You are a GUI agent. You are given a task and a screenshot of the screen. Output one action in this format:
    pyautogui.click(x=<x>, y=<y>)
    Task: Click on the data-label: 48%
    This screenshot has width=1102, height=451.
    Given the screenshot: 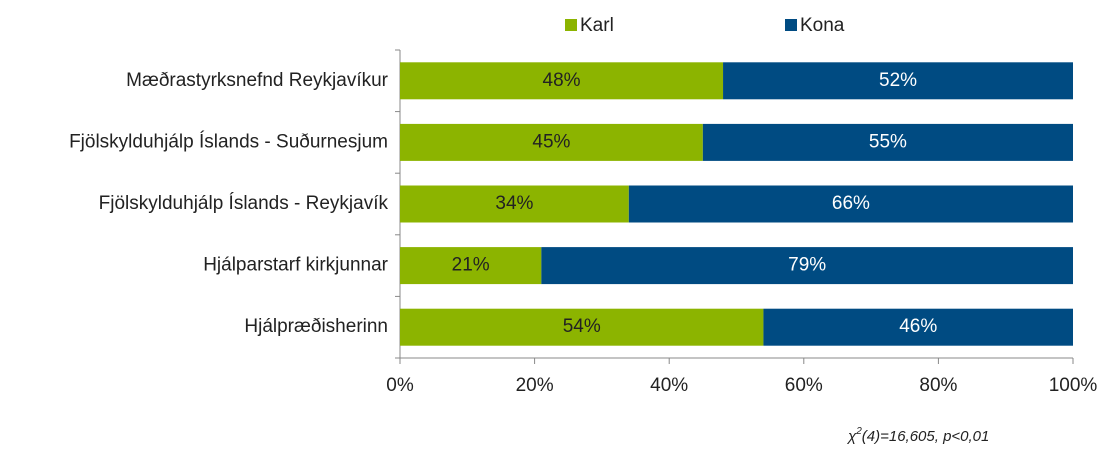 What is the action you would take?
    pyautogui.click(x=562, y=80)
    